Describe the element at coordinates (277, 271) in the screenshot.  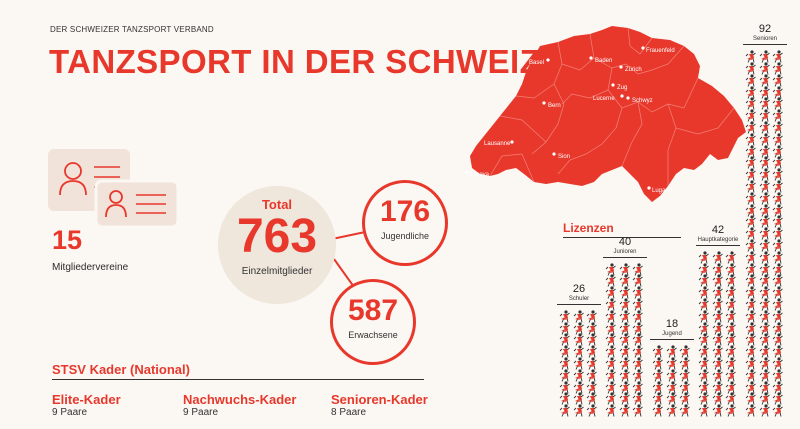
I see `total-sublabel: Einzelmitglieder` at that location.